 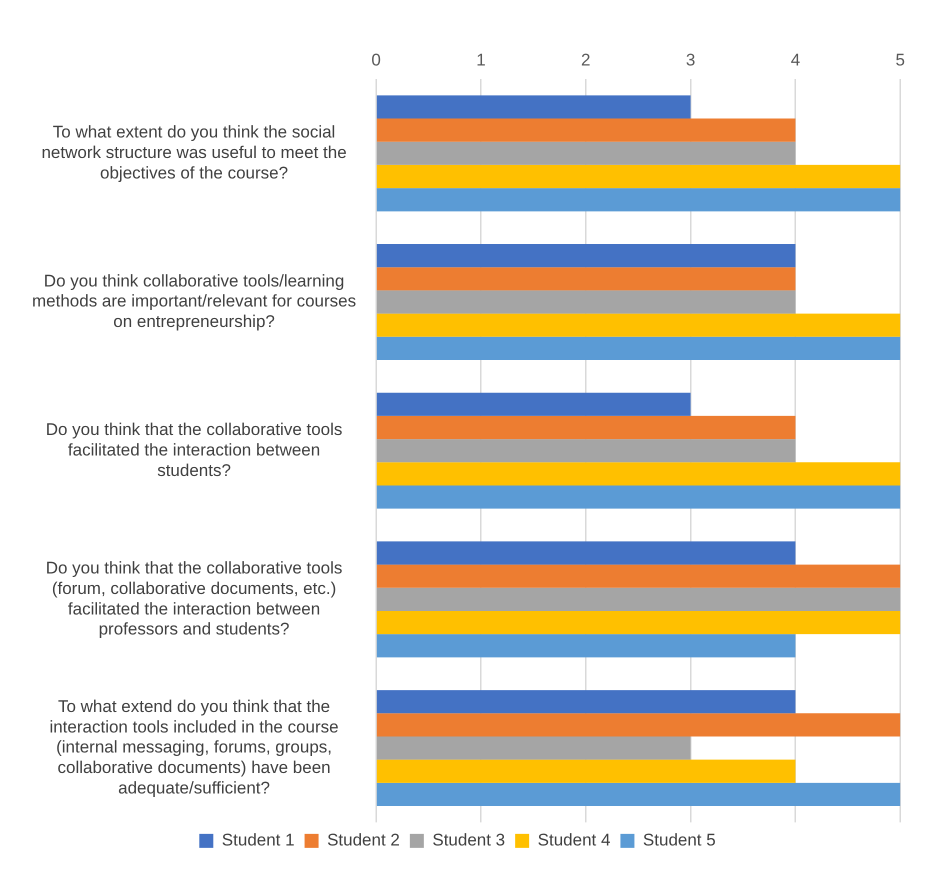 What do you see at coordinates (194, 152) in the screenshot?
I see `y-tick-label: To what extent do you think the social network structure was useful to meet the objectives of the course?` at bounding box center [194, 152].